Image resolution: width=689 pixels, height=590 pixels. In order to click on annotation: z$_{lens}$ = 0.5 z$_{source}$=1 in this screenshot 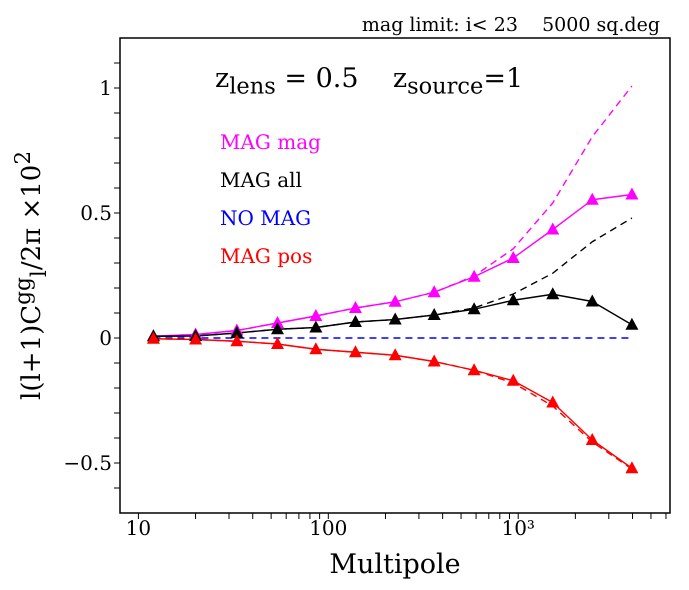, I will do `click(369, 81)`.